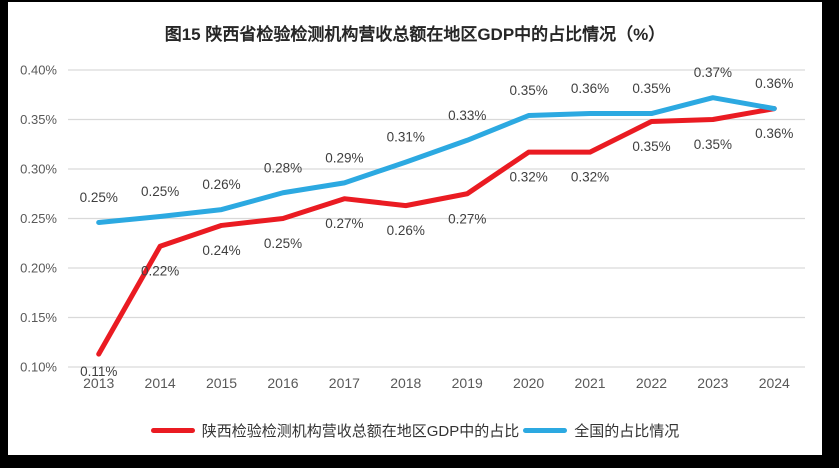 This screenshot has height=468, width=839. I want to click on y-tick-label: 0.10%, so click(38, 367).